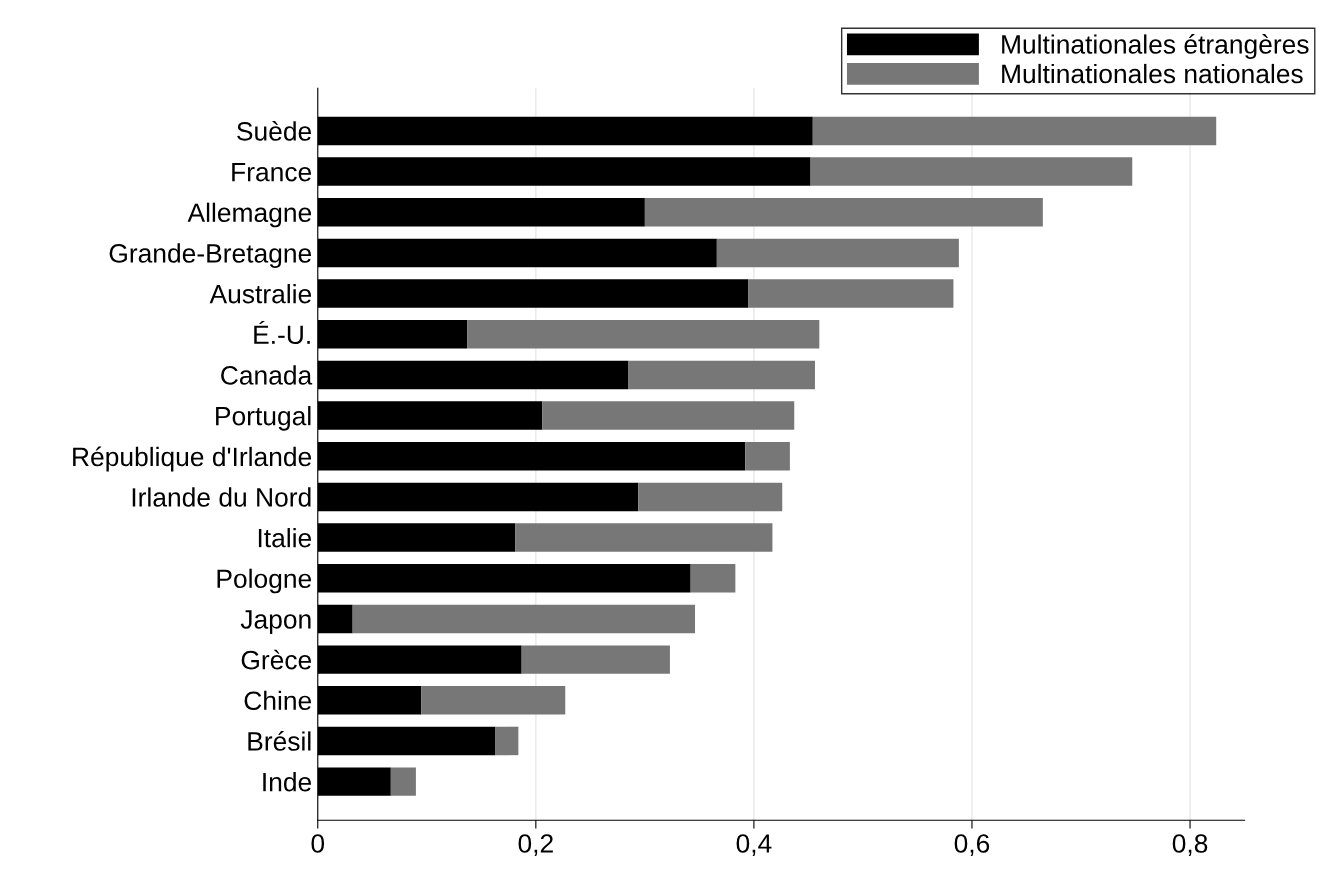 The height and width of the screenshot is (882, 1324). I want to click on y-tick-label: Portugal, so click(263, 418).